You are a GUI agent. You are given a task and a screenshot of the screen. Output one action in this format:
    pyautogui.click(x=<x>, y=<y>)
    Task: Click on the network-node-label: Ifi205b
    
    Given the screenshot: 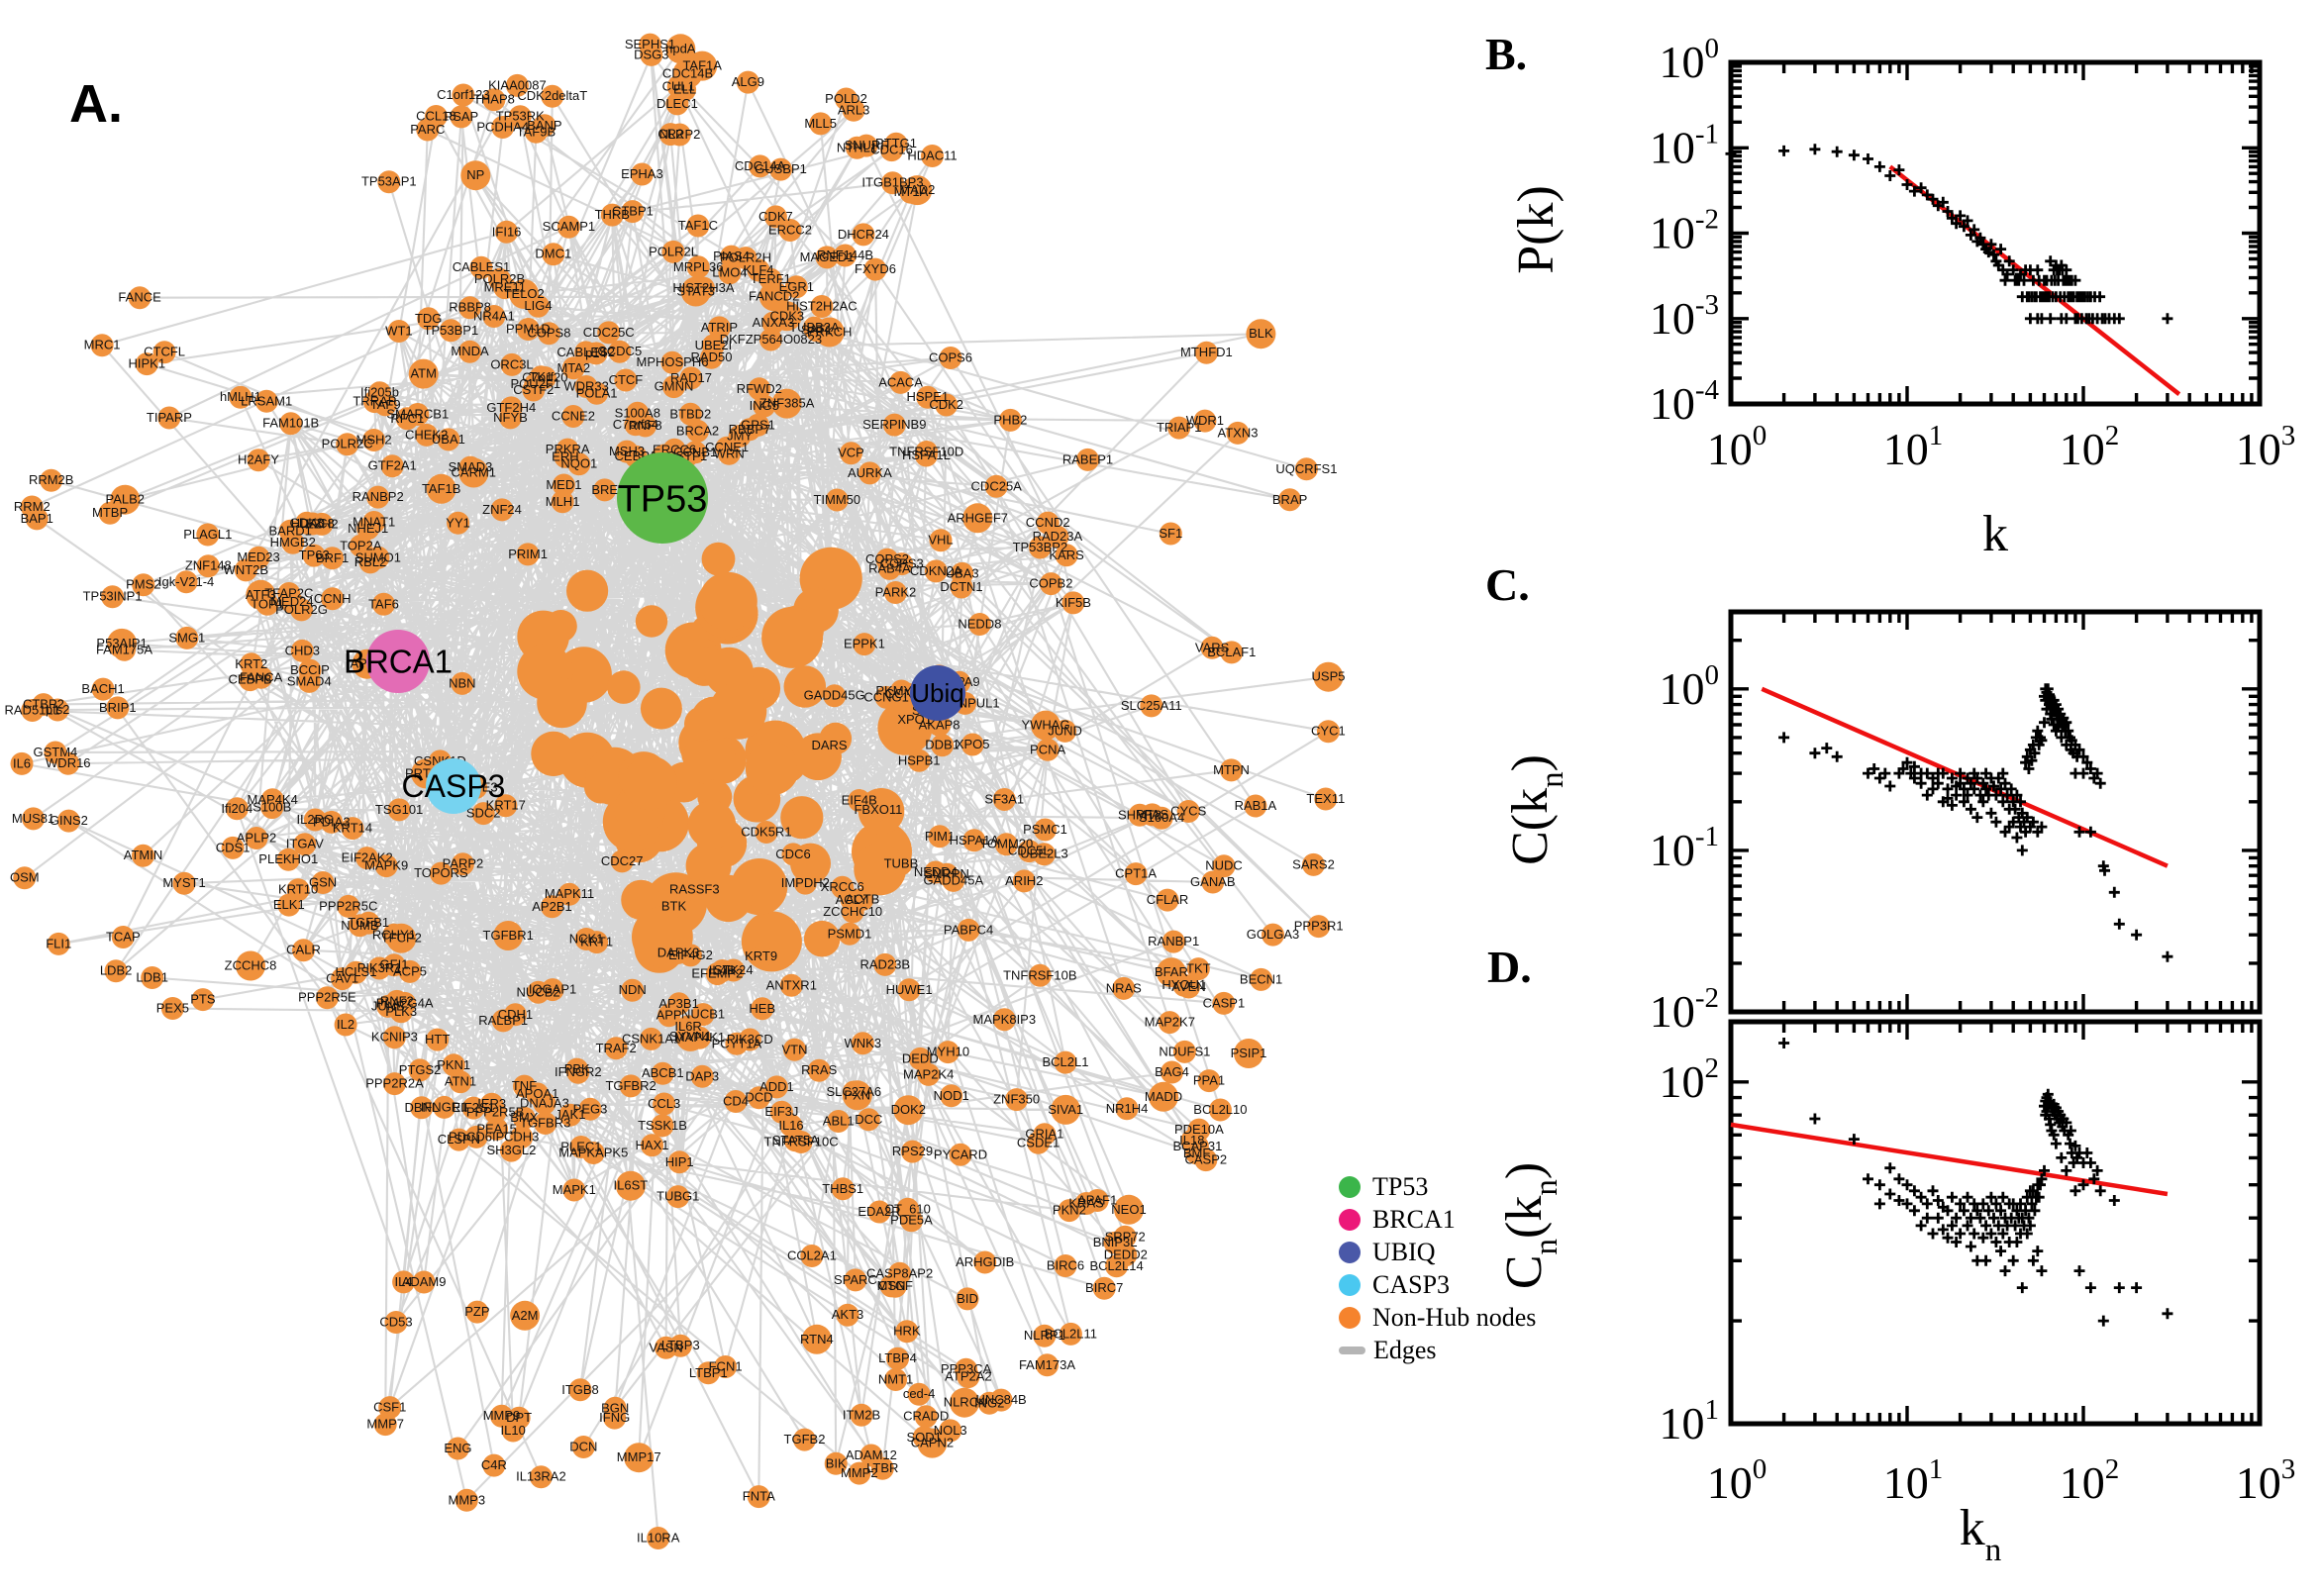 What is the action you would take?
    pyautogui.click(x=379, y=392)
    